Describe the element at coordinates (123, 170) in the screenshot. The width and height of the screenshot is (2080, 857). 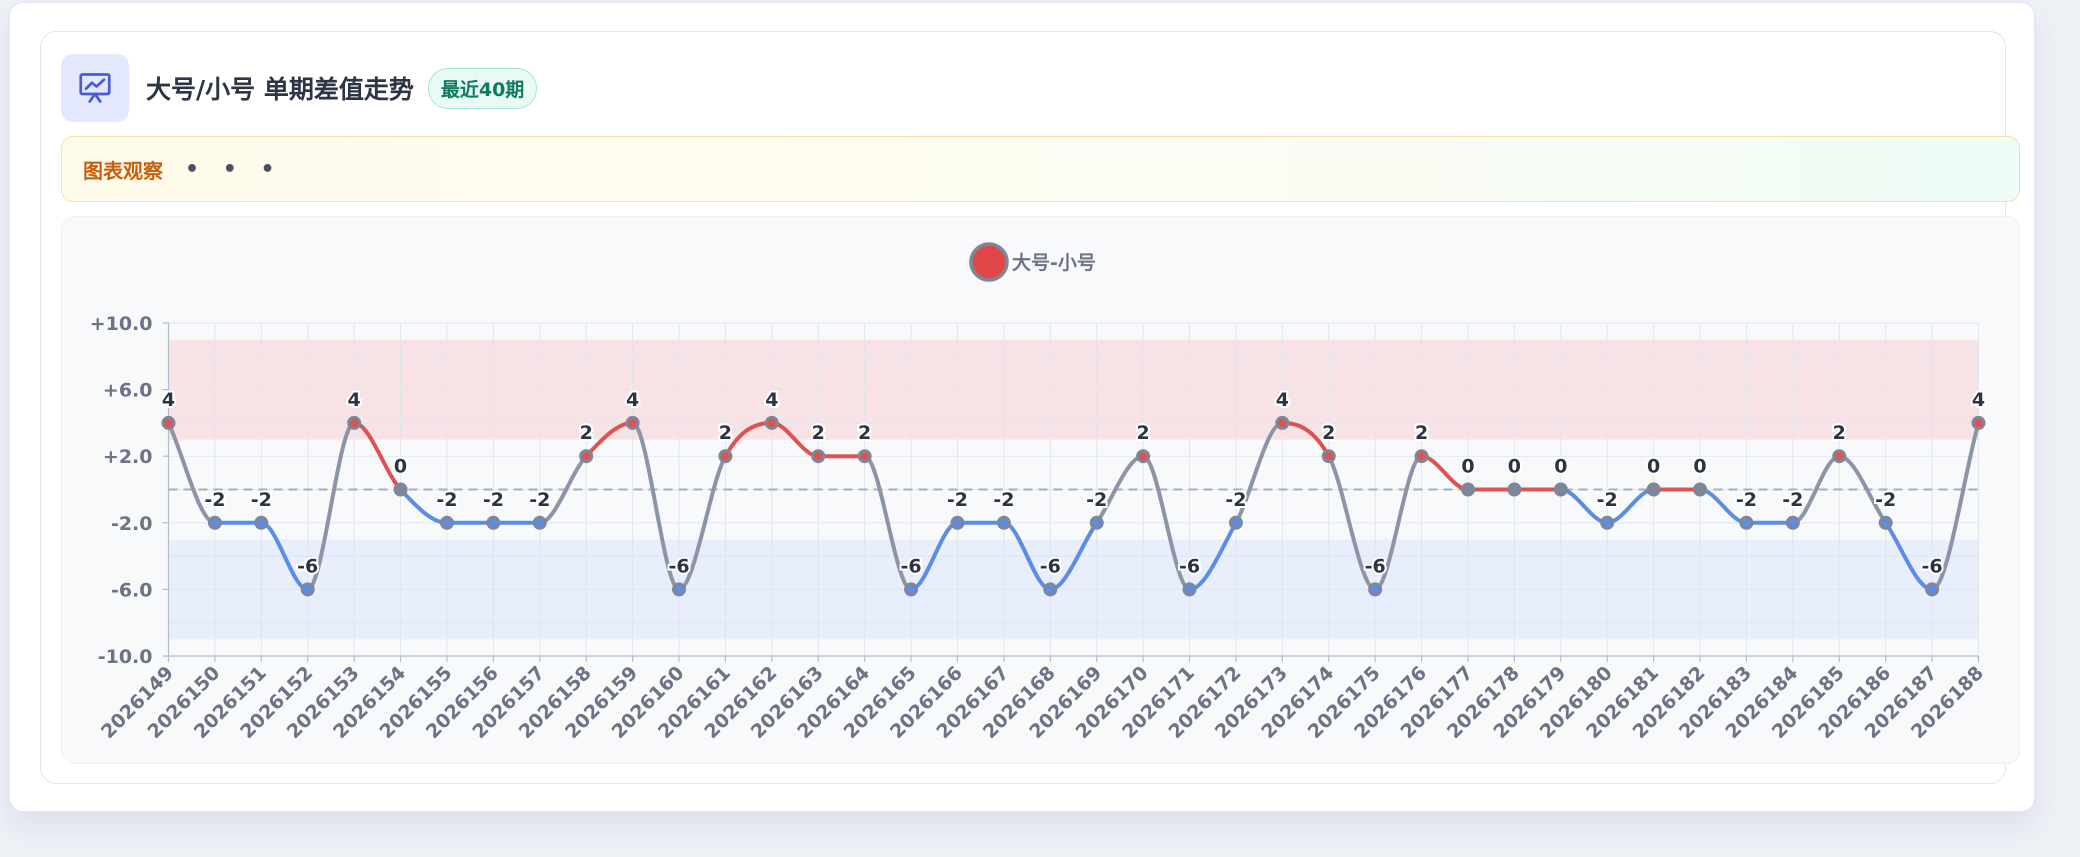
I see `observation-label: 图表观察` at that location.